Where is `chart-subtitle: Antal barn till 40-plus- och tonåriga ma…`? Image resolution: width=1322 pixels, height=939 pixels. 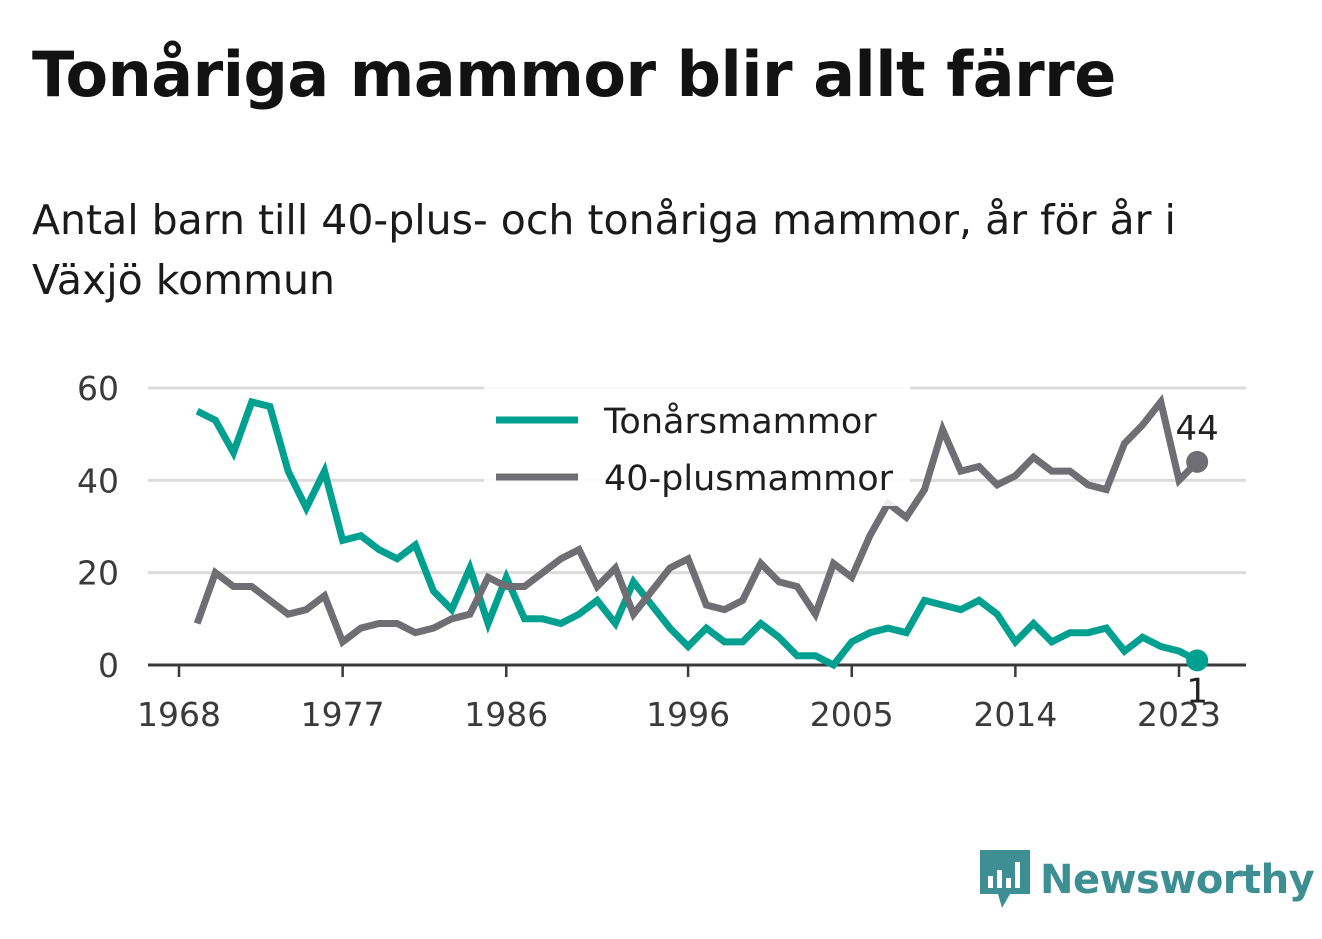 chart-subtitle: Antal barn till 40-plus- och tonåriga ma… is located at coordinates (604, 250).